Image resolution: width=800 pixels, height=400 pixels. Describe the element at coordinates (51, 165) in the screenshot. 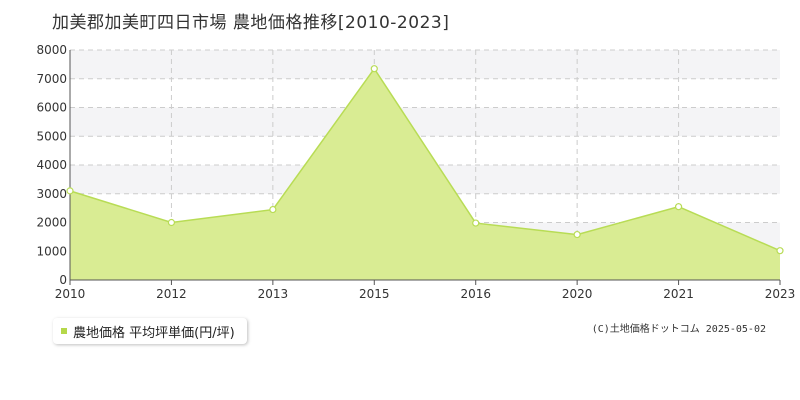

I see `y-tick-label: 4000` at that location.